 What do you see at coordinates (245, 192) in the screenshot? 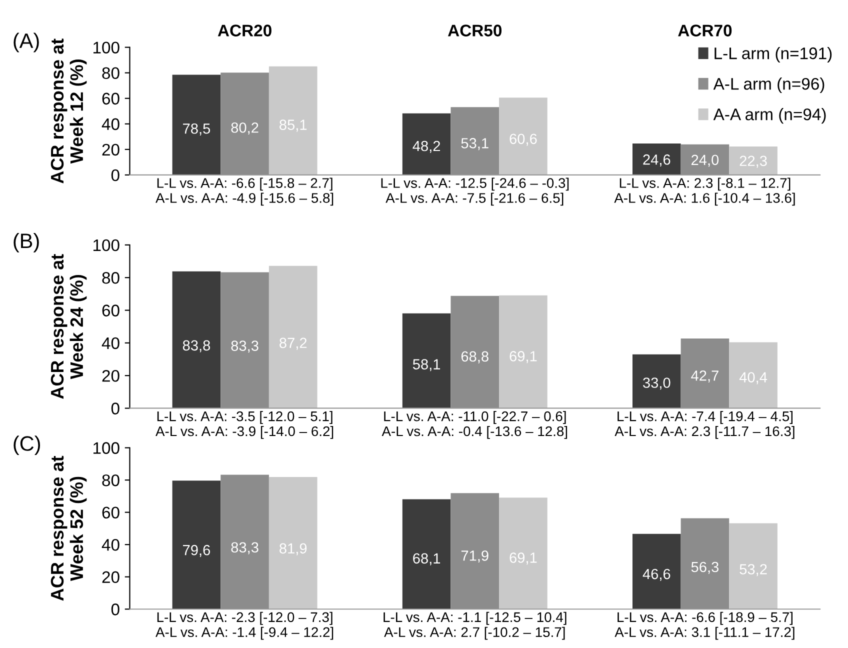
I see `x-tick-label: L-L vs. A-A: -6.6 [-15.8 – 2.7] A-L vs. A-A: -4.9 [-15.6 – 5.8]` at bounding box center [245, 192].